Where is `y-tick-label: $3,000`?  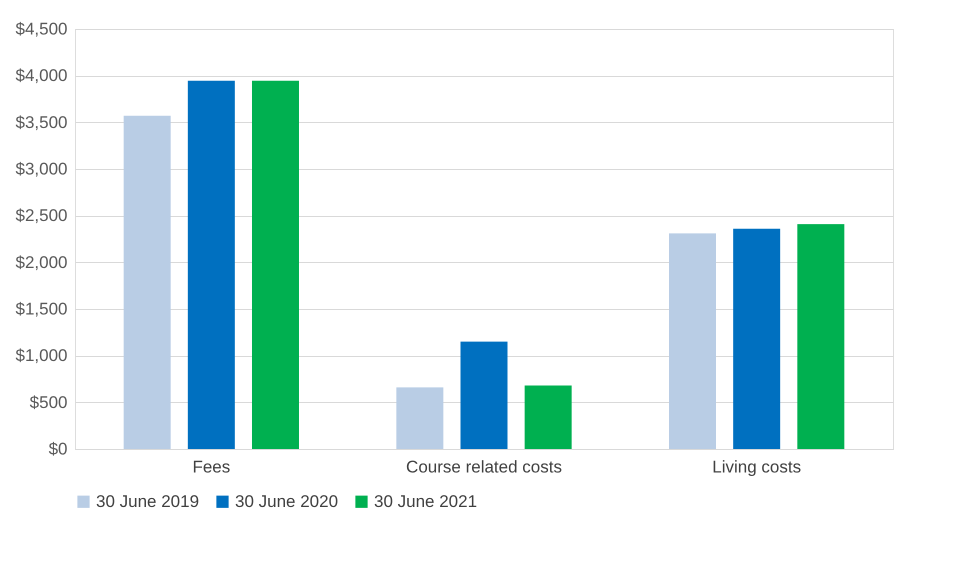
y-tick-label: $3,000 is located at coordinates (42, 169).